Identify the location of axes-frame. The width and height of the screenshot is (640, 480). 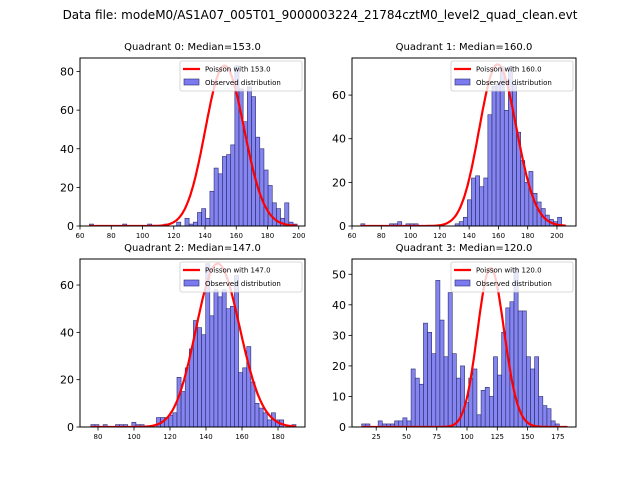
(464, 343).